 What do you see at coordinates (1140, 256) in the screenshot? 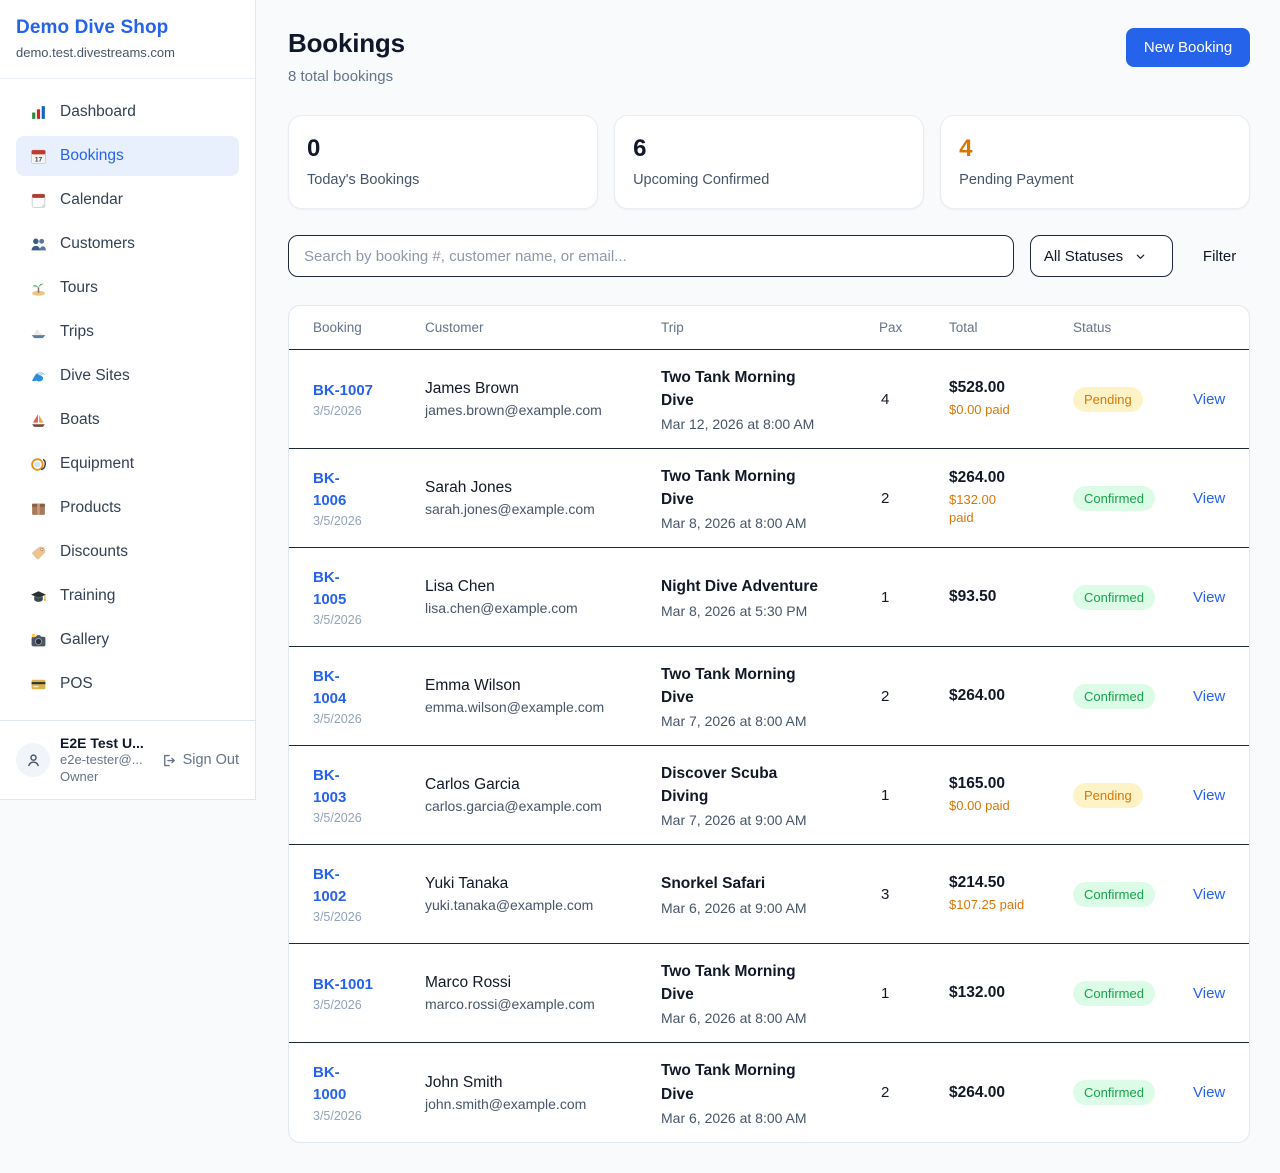
I see `chevron-down-icon` at bounding box center [1140, 256].